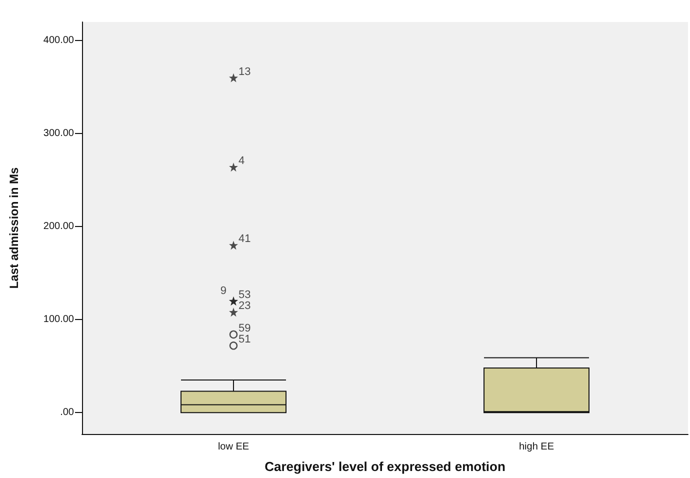  Describe the element at coordinates (536, 447) in the screenshot. I see `x-tick-label: high EE` at that location.